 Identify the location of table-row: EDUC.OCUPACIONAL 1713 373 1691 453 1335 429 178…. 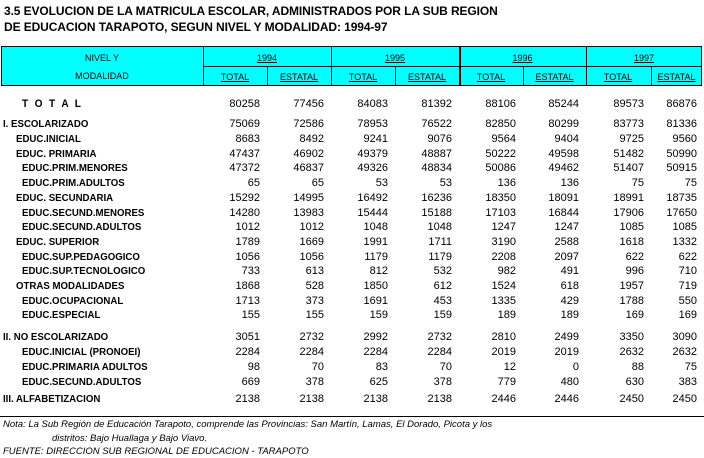
(352, 301).